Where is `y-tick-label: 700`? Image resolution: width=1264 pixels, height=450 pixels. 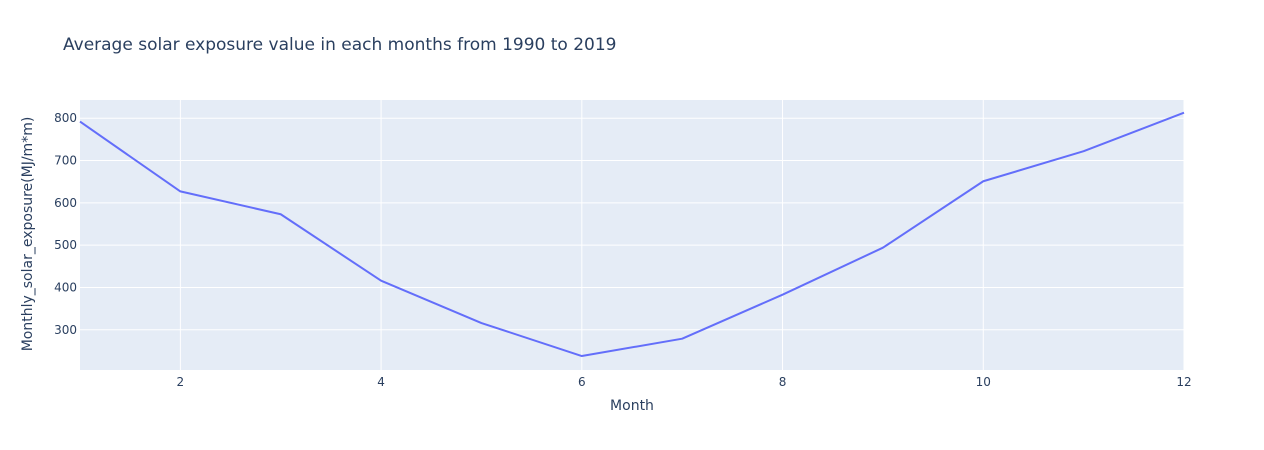 y-tick-label: 700 is located at coordinates (65, 161).